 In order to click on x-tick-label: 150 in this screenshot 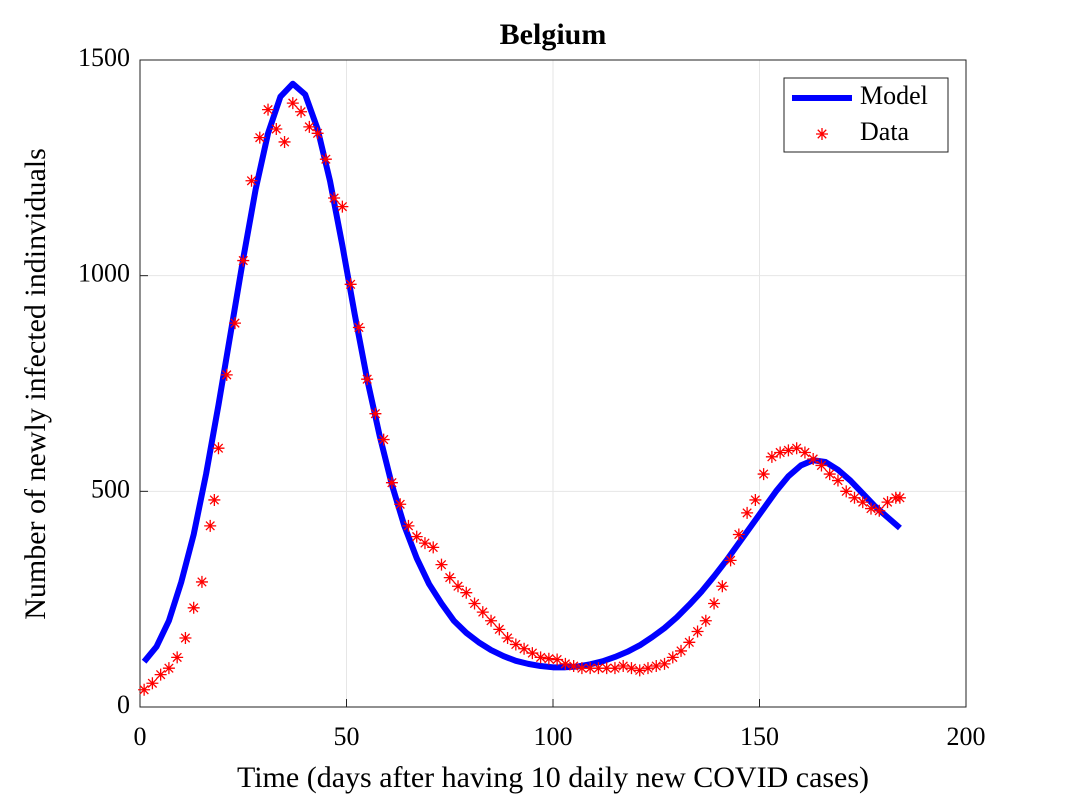, I will do `click(759, 736)`.